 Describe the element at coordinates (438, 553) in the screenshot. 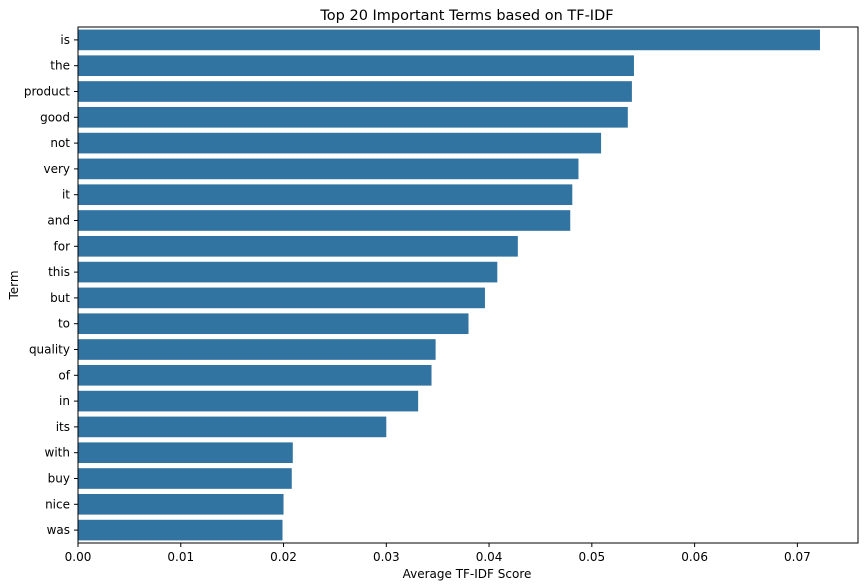

I see `x-ticks-layer: 0.00 0.01 0.02 0.03 0.04 0.05 0.06 0.07` at that location.